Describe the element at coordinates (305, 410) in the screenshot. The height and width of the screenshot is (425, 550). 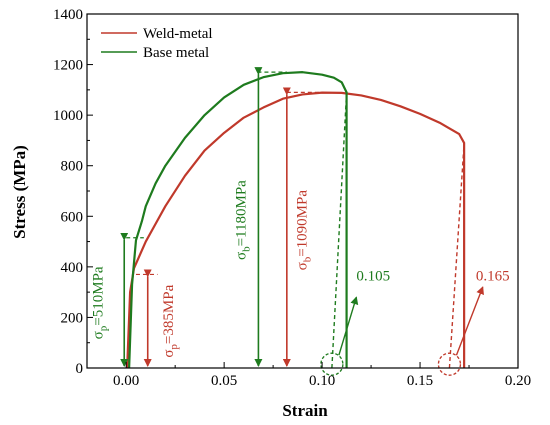
I see `x-axis-label: Strain` at that location.